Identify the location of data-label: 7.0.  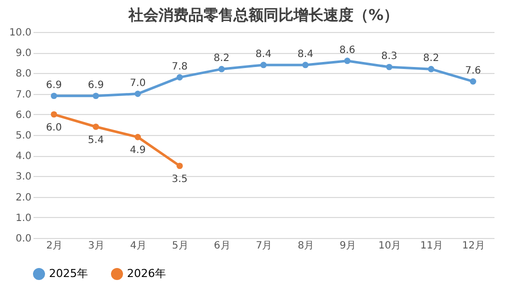
(138, 83).